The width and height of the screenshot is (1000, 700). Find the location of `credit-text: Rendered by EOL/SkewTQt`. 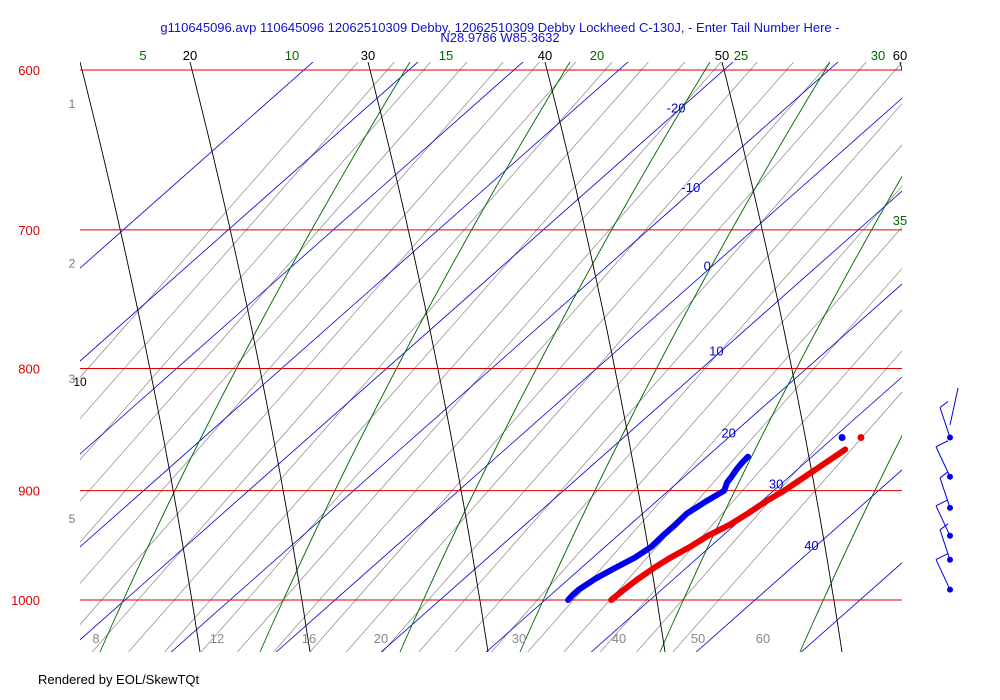

credit-text: Rendered by EOL/SkewTQt is located at coordinates (119, 679).